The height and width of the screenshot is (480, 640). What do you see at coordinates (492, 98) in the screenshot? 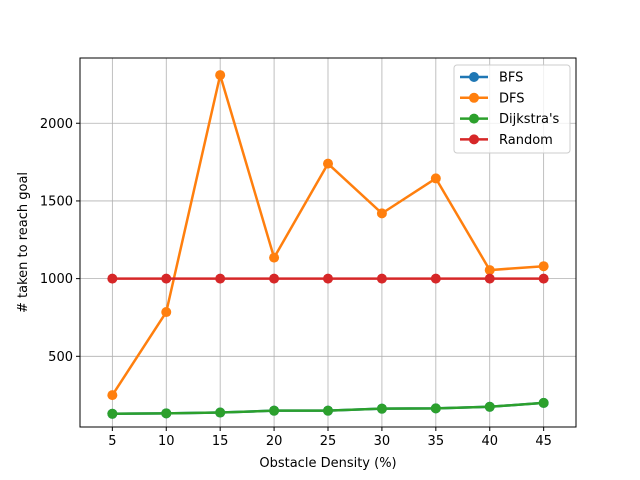
I see `legend-item: DFS` at bounding box center [492, 98].